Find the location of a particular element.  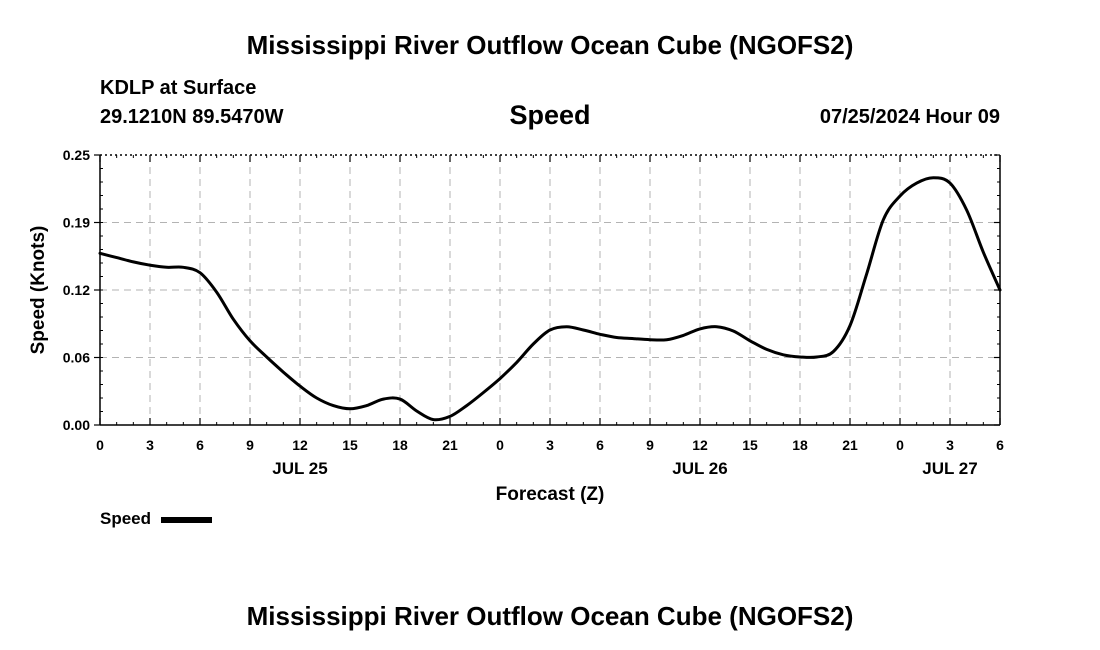

legend-label: Speed is located at coordinates (126, 518).